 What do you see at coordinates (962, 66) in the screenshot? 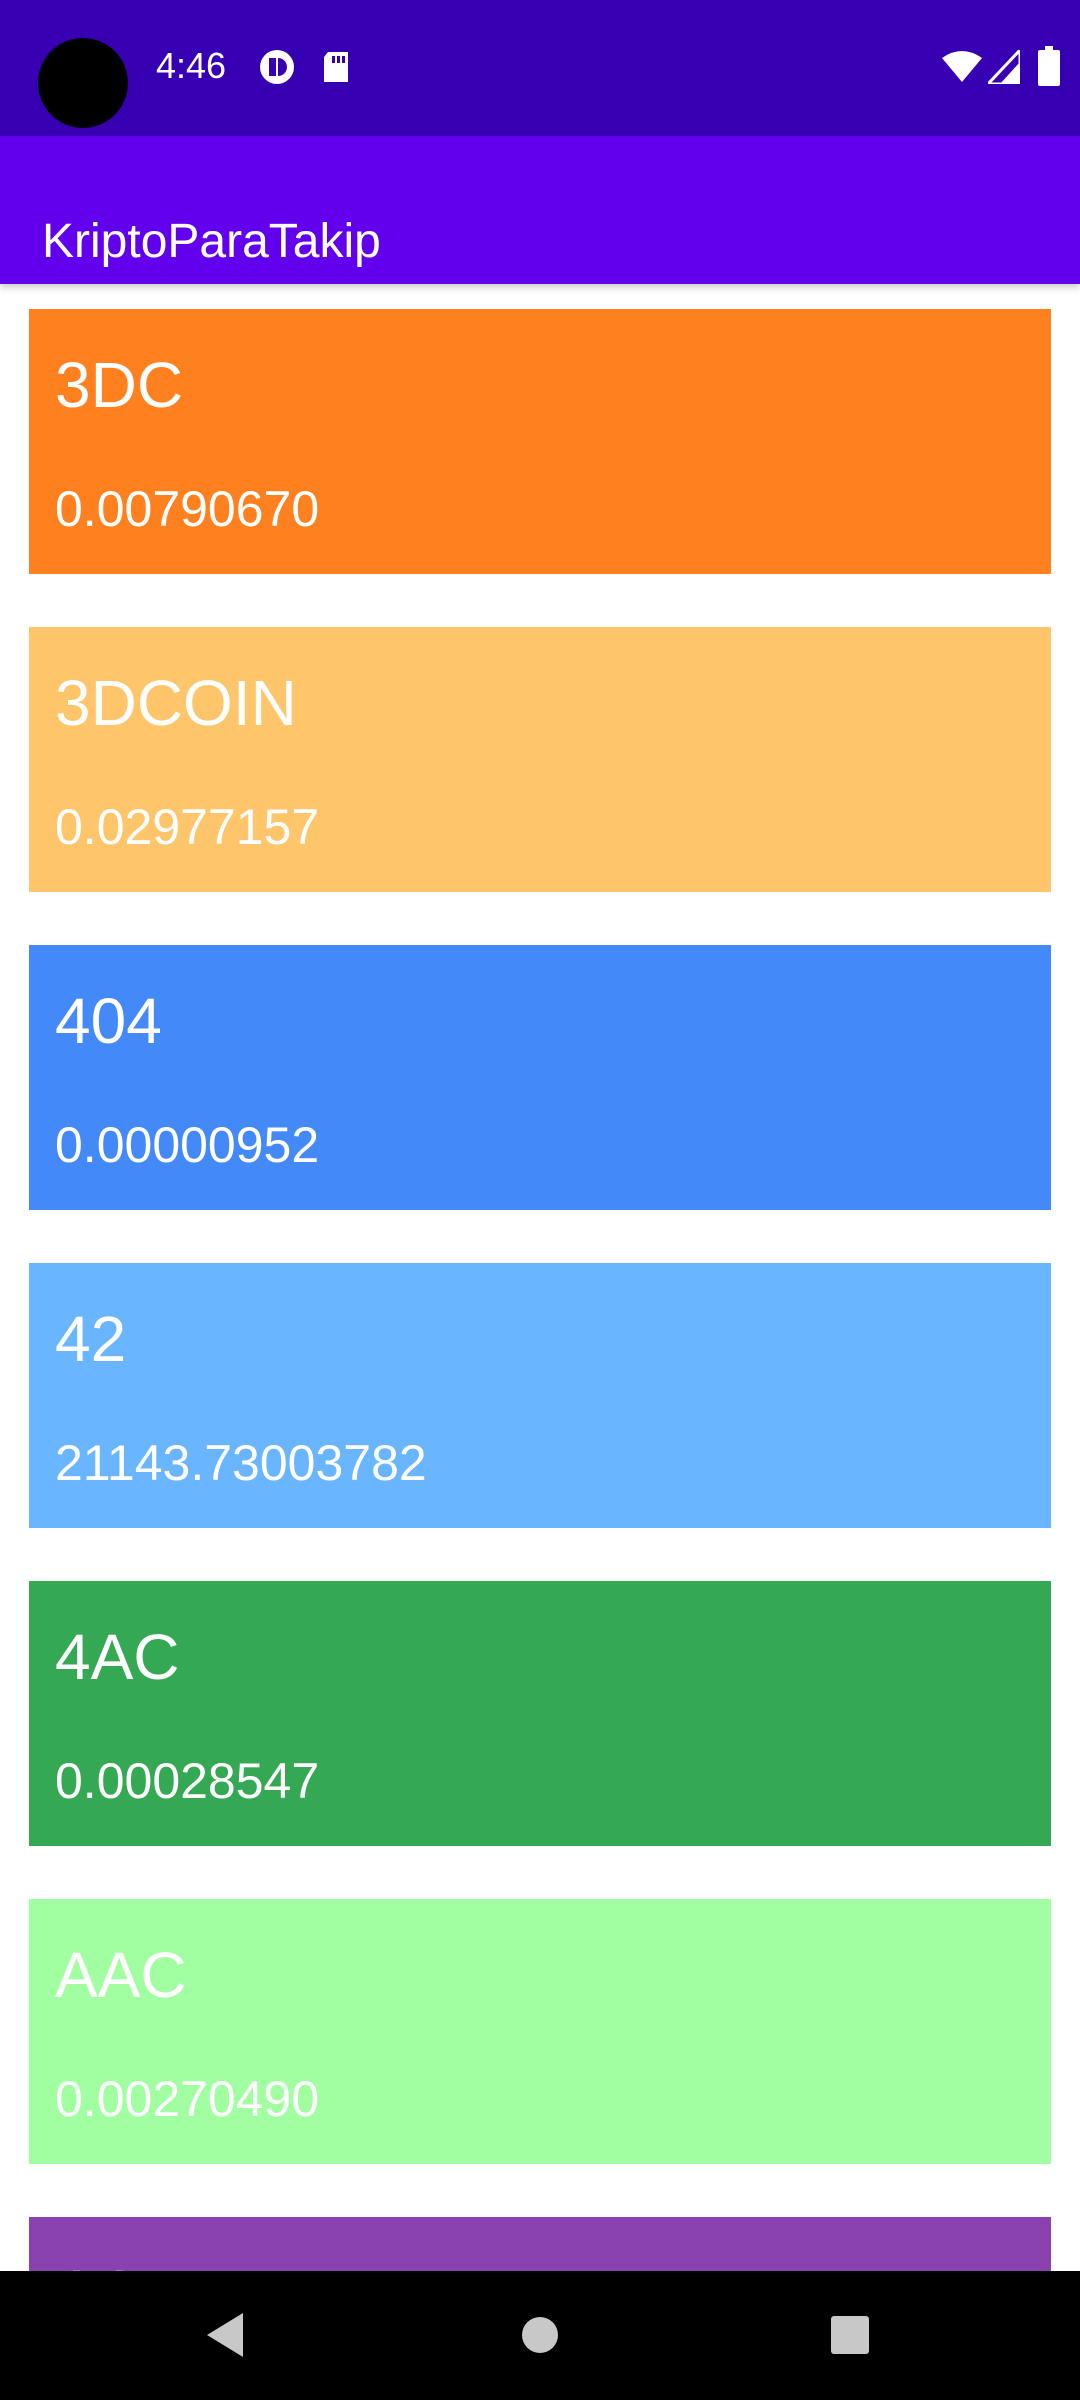
I see `wifi-icon` at bounding box center [962, 66].